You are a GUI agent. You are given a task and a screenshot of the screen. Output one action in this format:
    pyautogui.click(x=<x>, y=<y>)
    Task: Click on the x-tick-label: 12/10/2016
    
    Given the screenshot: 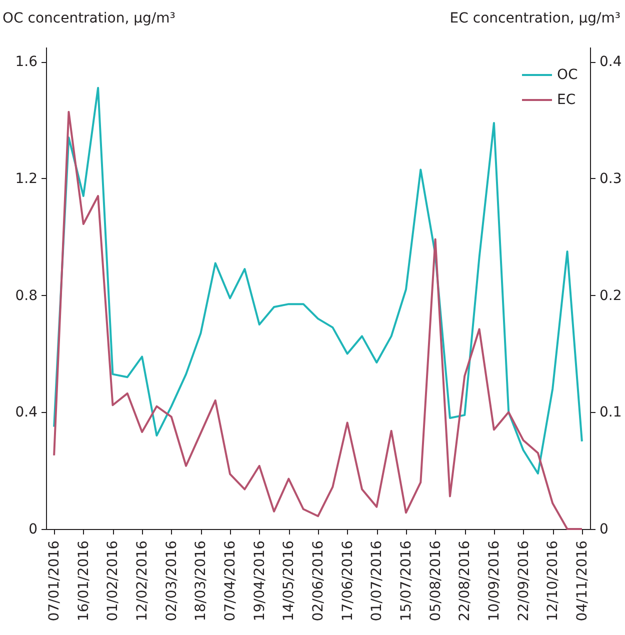 What is the action you would take?
    pyautogui.click(x=553, y=581)
    